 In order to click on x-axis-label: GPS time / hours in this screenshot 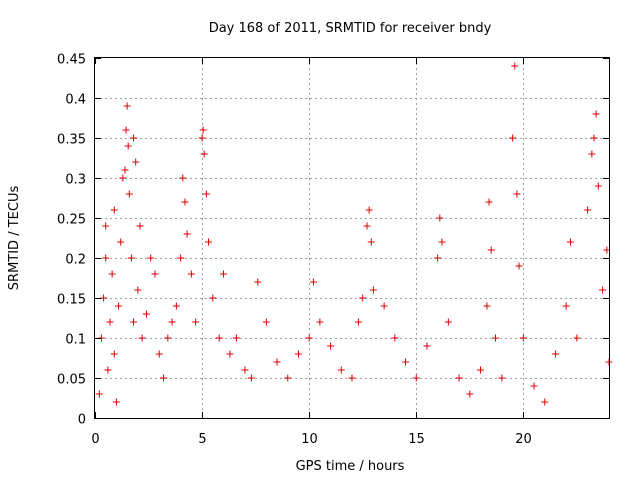, I will do `click(350, 466)`.